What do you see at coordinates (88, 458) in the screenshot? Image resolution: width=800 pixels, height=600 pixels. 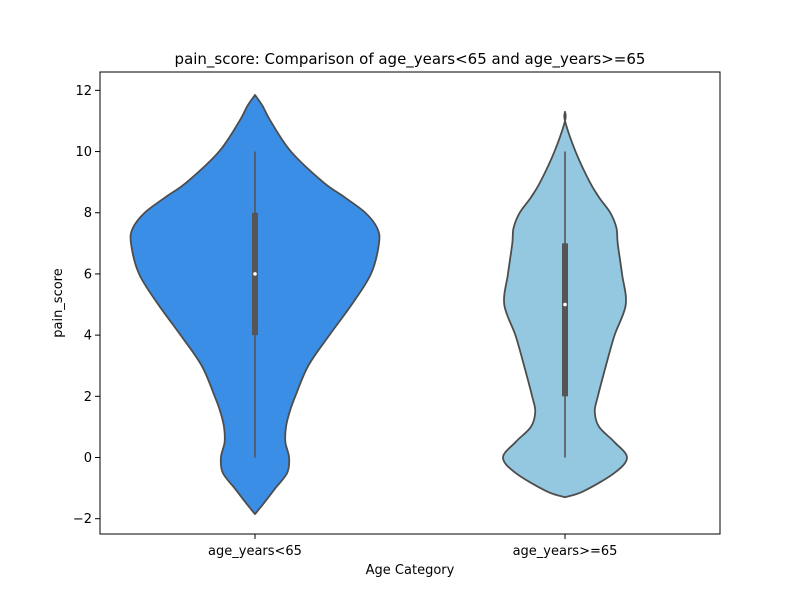 I see `y-tick-label: 0` at bounding box center [88, 458].